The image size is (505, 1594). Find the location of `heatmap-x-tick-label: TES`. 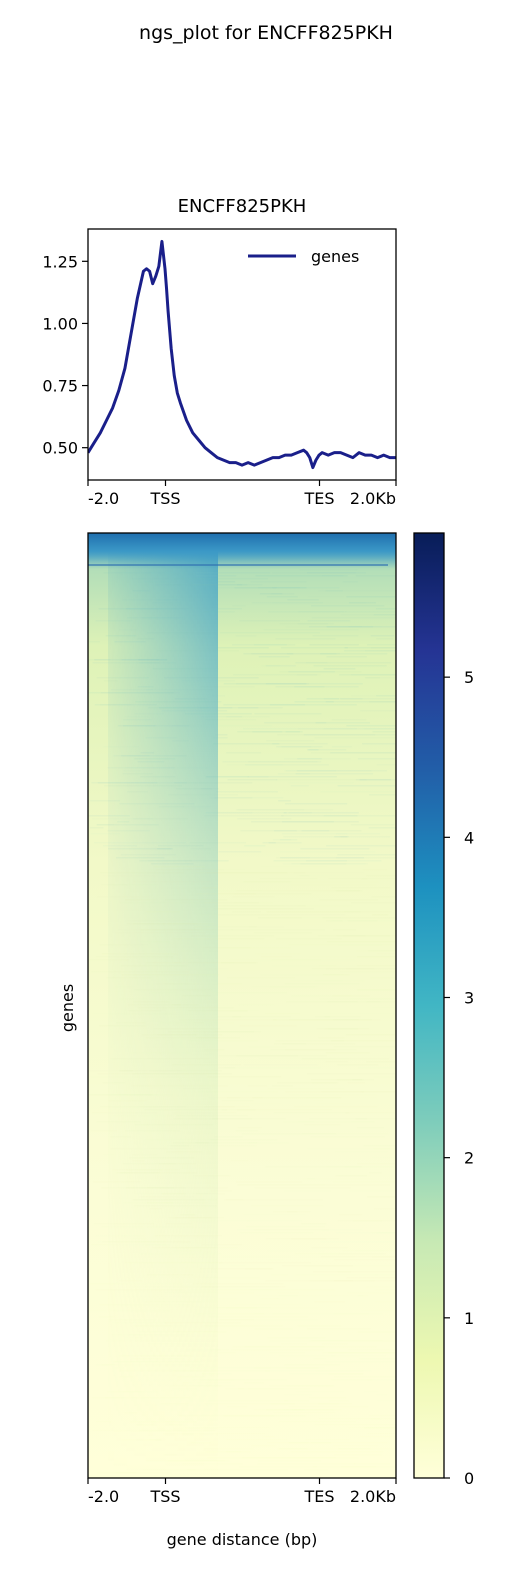

heatmap-x-tick-label: TES is located at coordinates (318, 1496).